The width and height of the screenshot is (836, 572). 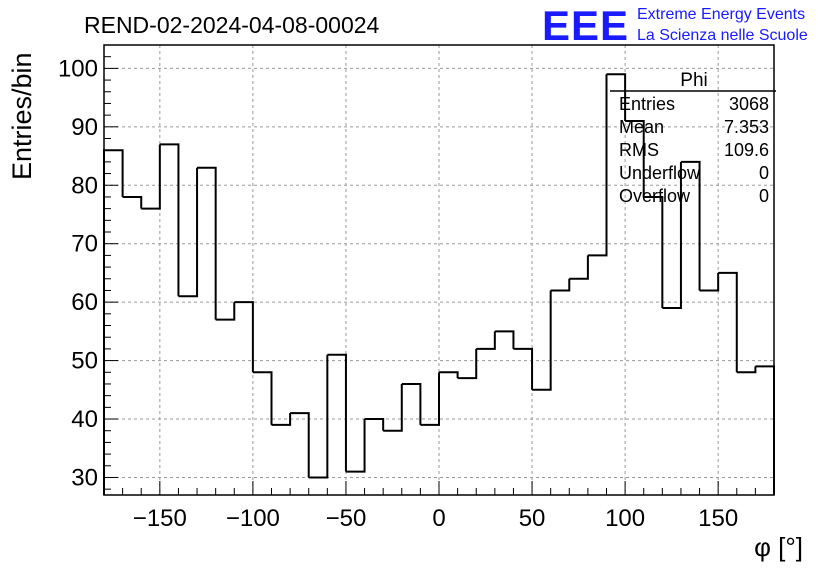 I want to click on stats-label-rms: RMS, so click(x=639, y=150).